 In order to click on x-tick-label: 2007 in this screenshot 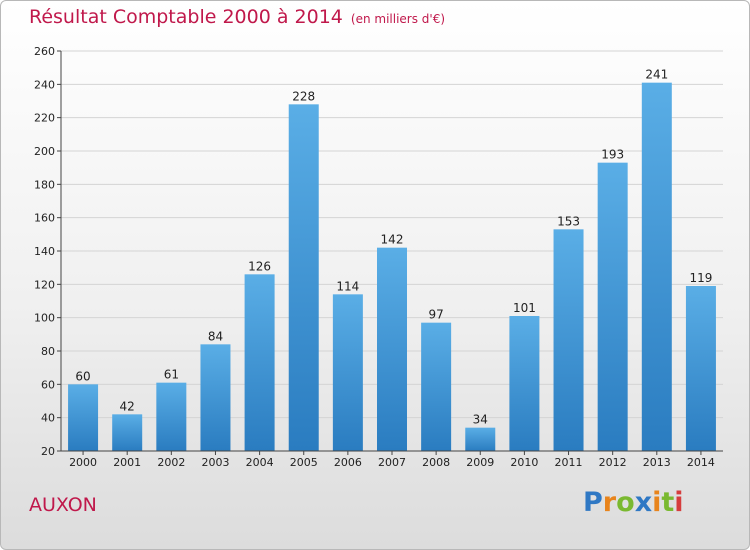, I will do `click(392, 462)`.